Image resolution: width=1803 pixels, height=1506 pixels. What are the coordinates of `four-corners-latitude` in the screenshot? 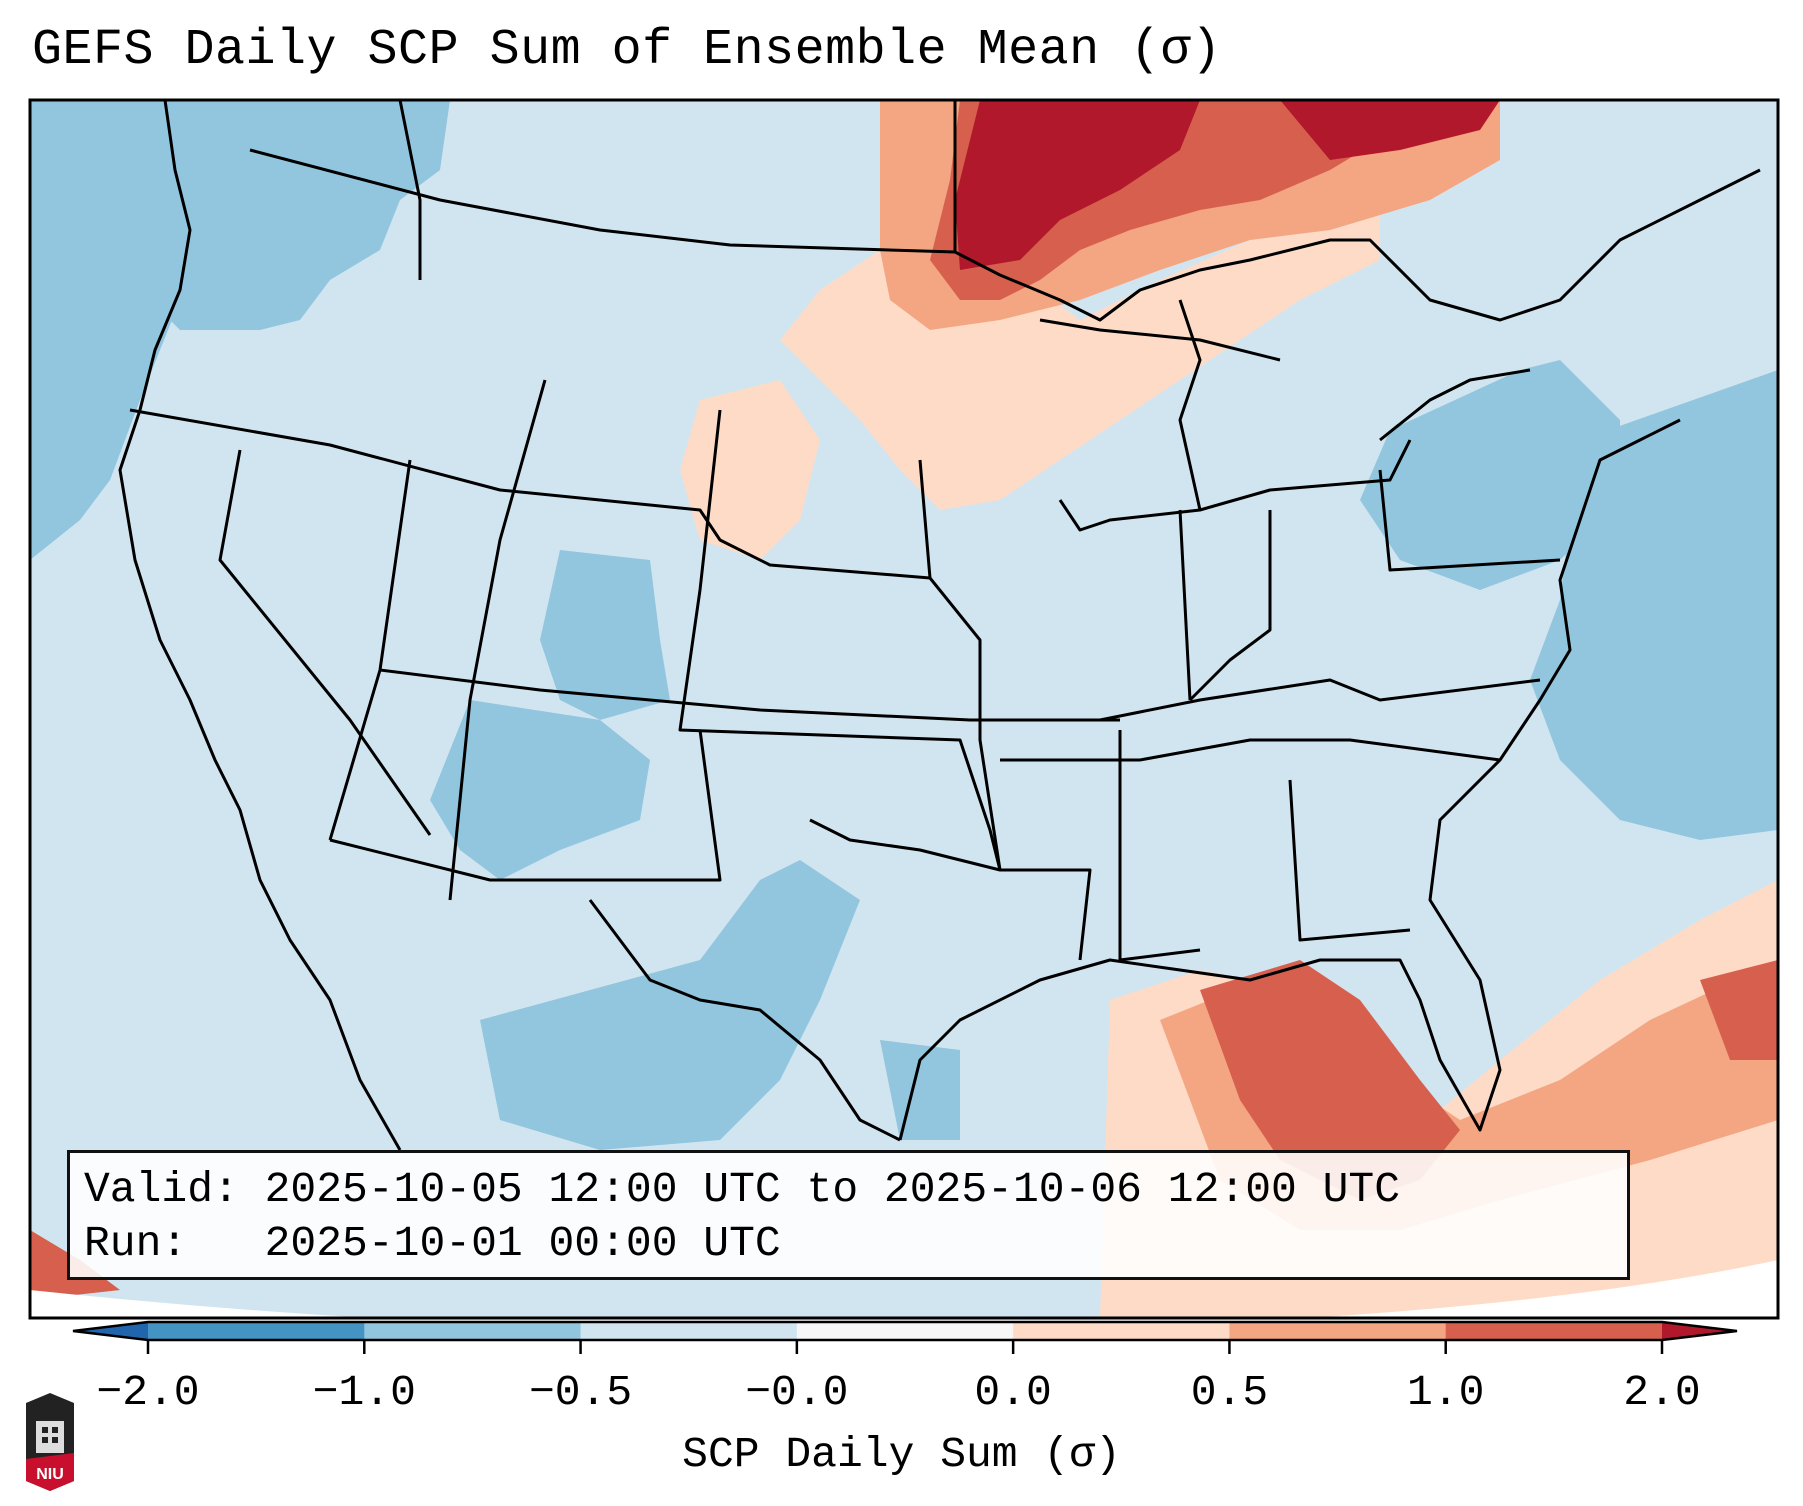 It's located at (749, 695).